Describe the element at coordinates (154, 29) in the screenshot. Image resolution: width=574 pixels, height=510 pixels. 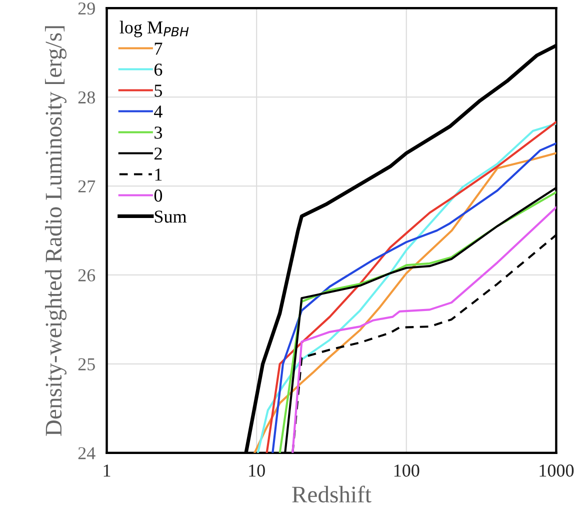
I see `legend-title: log M$_{PBH}$` at that location.